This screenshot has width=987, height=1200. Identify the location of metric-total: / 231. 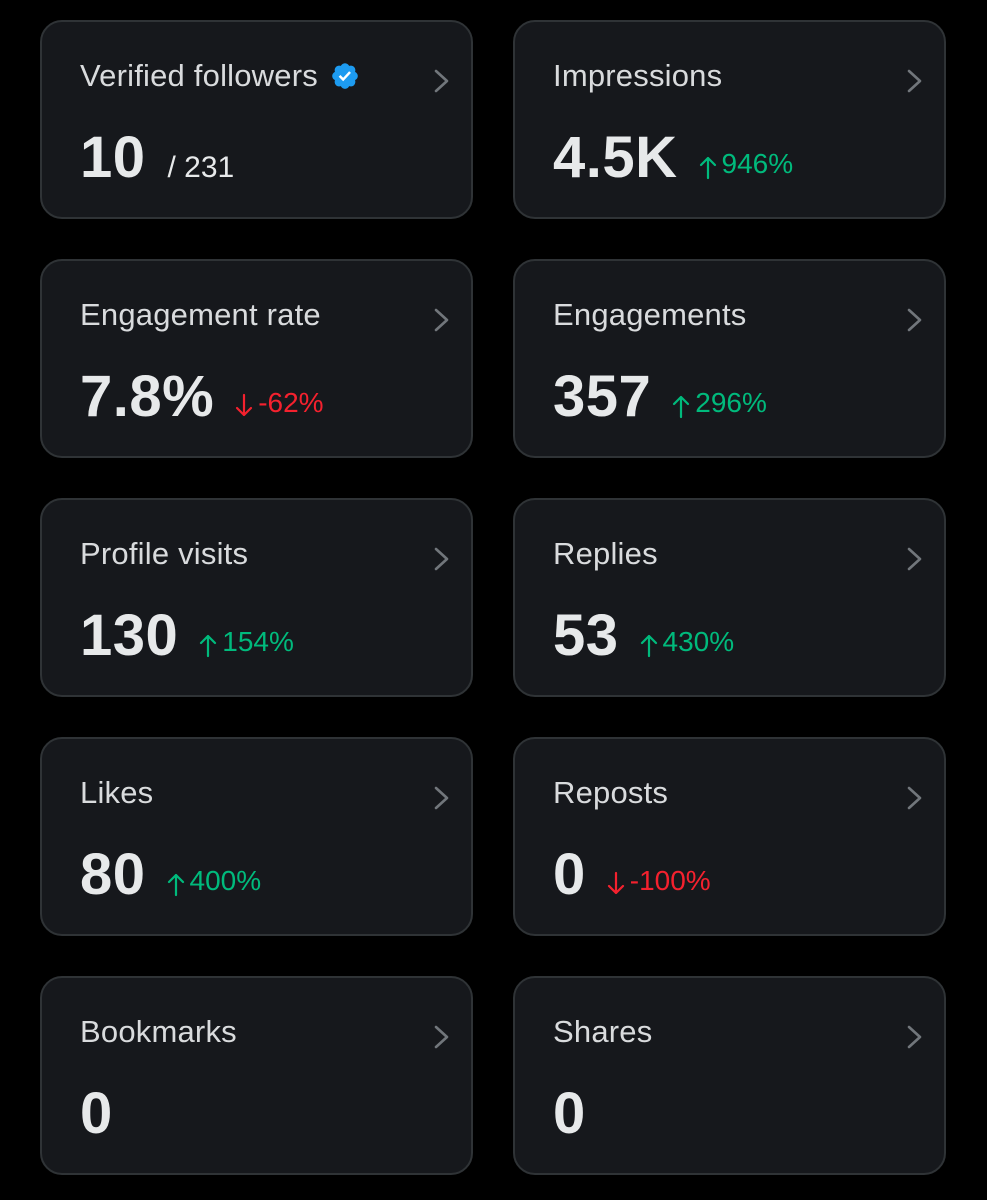
(201, 167).